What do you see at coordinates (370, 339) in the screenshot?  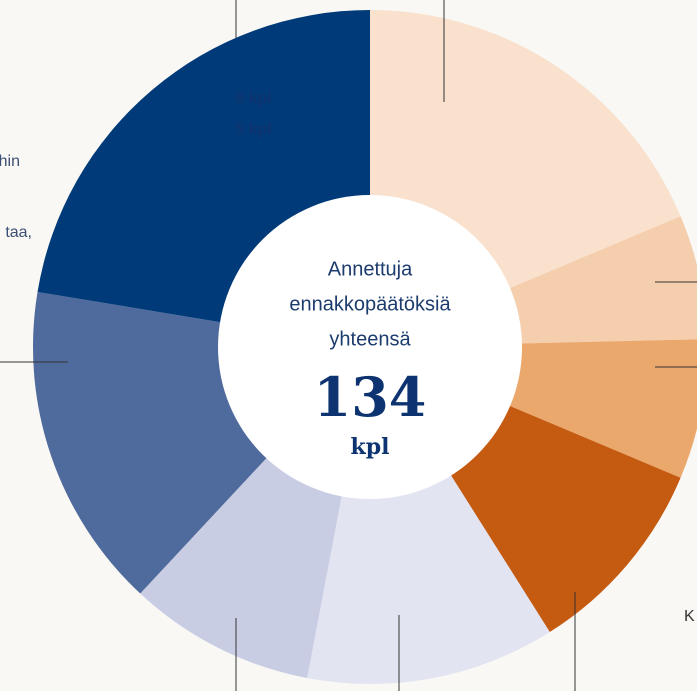 I see `center-text: yhteensä` at bounding box center [370, 339].